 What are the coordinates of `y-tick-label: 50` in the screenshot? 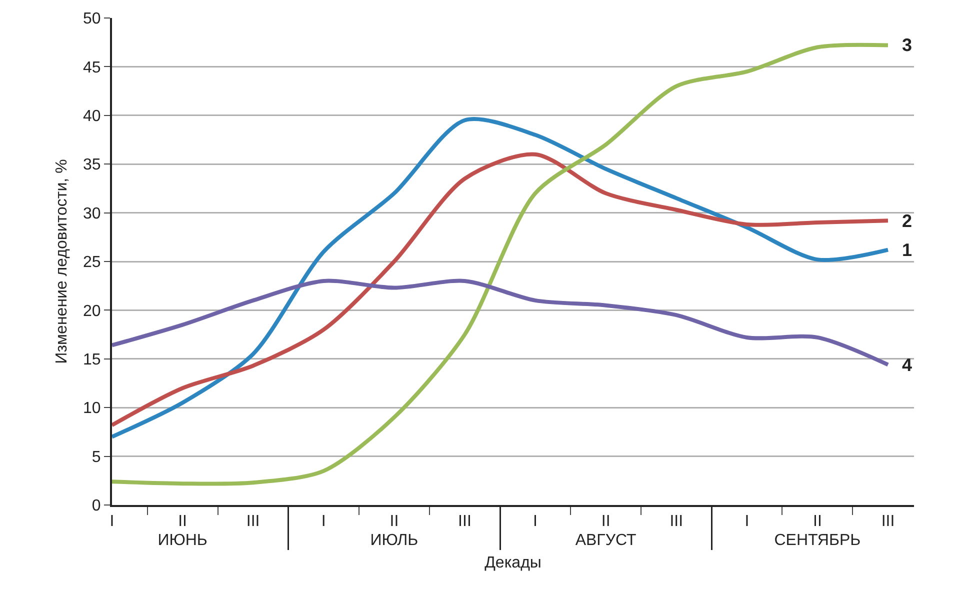 It's located at (92, 19).